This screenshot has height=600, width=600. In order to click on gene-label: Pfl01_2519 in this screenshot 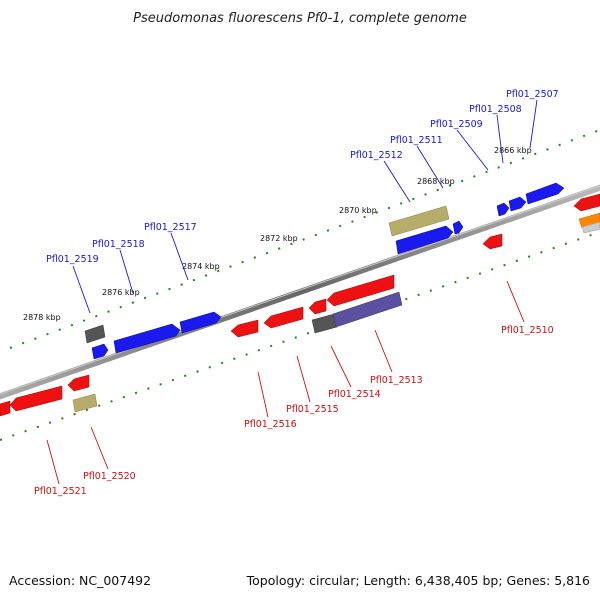, I will do `click(72, 259)`.